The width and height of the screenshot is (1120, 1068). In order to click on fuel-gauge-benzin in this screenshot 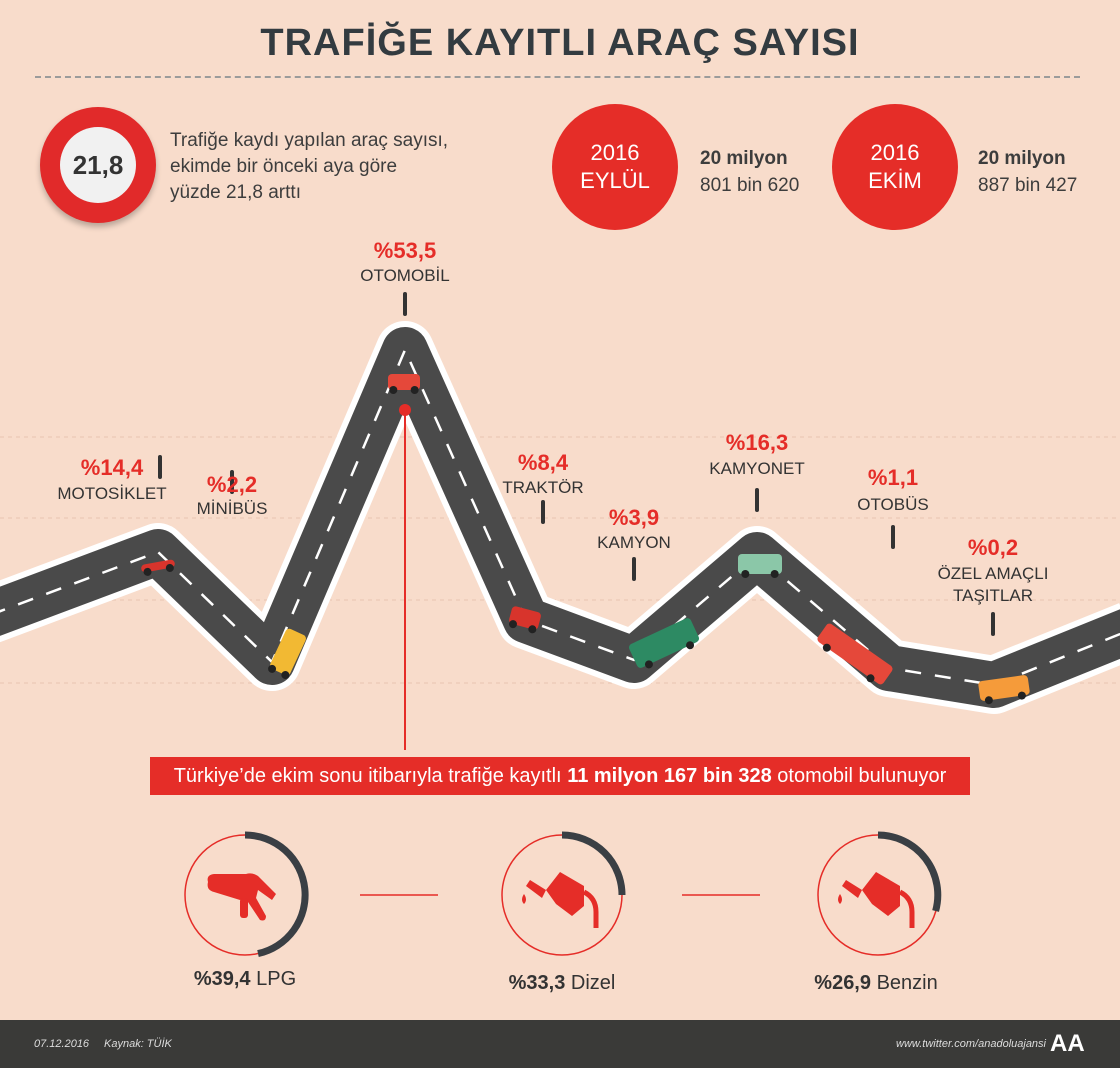, I will do `click(879, 893)`.